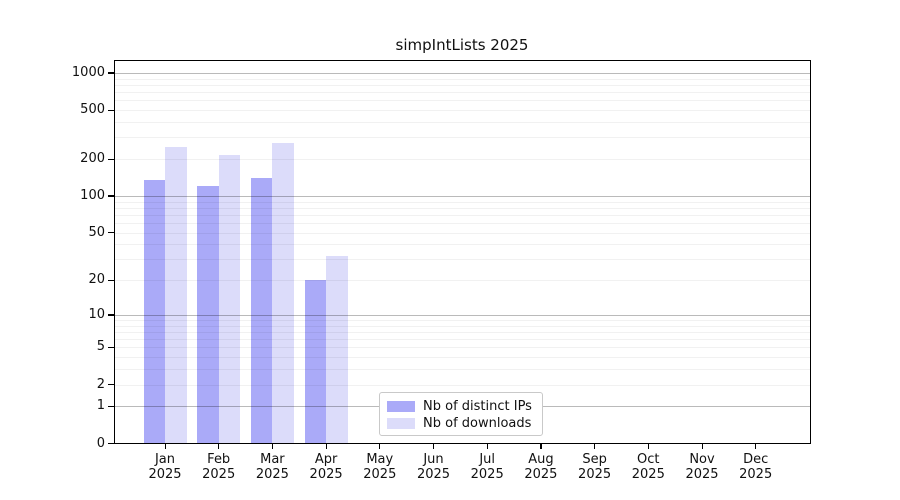 The height and width of the screenshot is (500, 900). What do you see at coordinates (92, 159) in the screenshot?
I see `y-axis-tick-label: 200` at bounding box center [92, 159].